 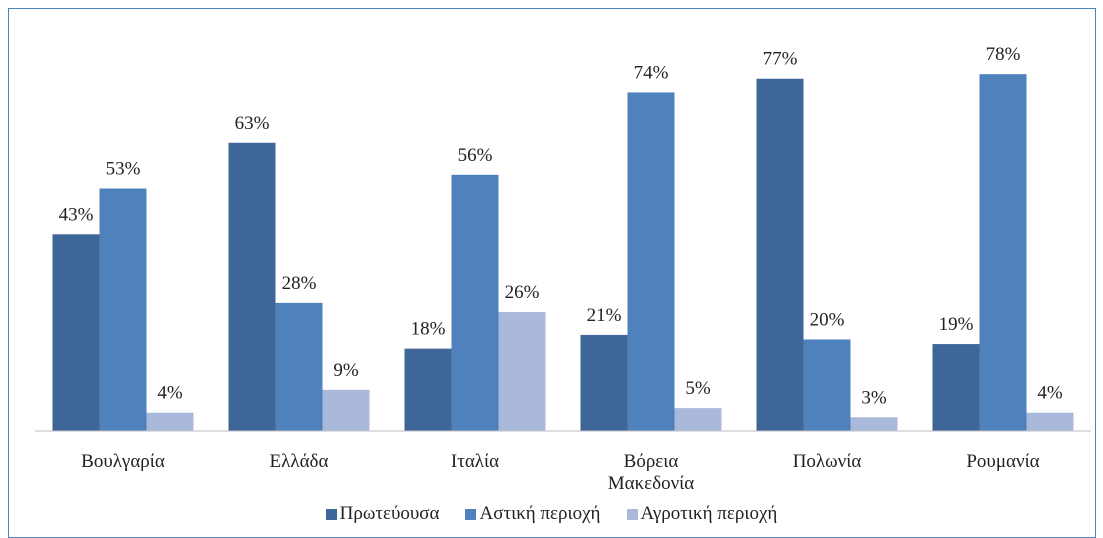 What do you see at coordinates (252, 123) in the screenshot?
I see `data-label: 63%` at bounding box center [252, 123].